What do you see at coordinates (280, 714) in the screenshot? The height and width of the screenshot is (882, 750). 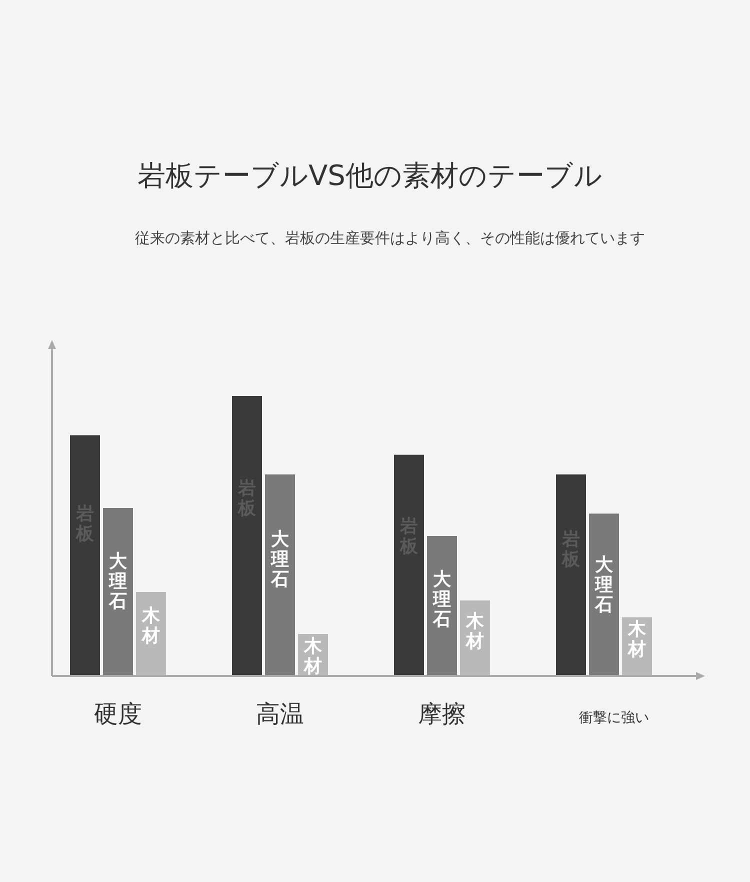 I see `x-tick-label: 高温` at bounding box center [280, 714].